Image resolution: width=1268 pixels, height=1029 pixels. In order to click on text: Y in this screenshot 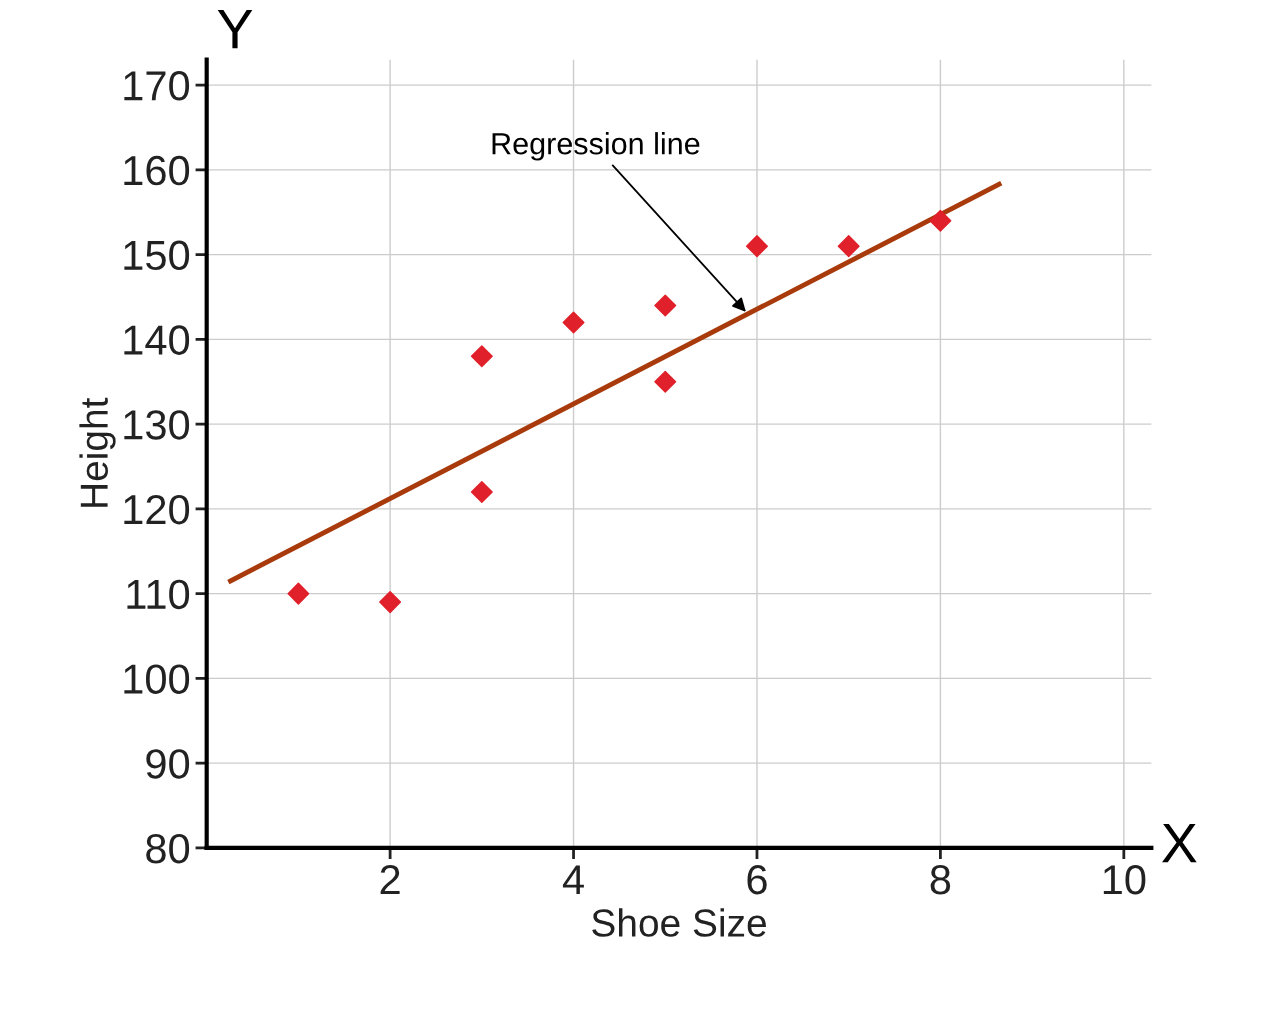, I will do `click(235, 29)`.